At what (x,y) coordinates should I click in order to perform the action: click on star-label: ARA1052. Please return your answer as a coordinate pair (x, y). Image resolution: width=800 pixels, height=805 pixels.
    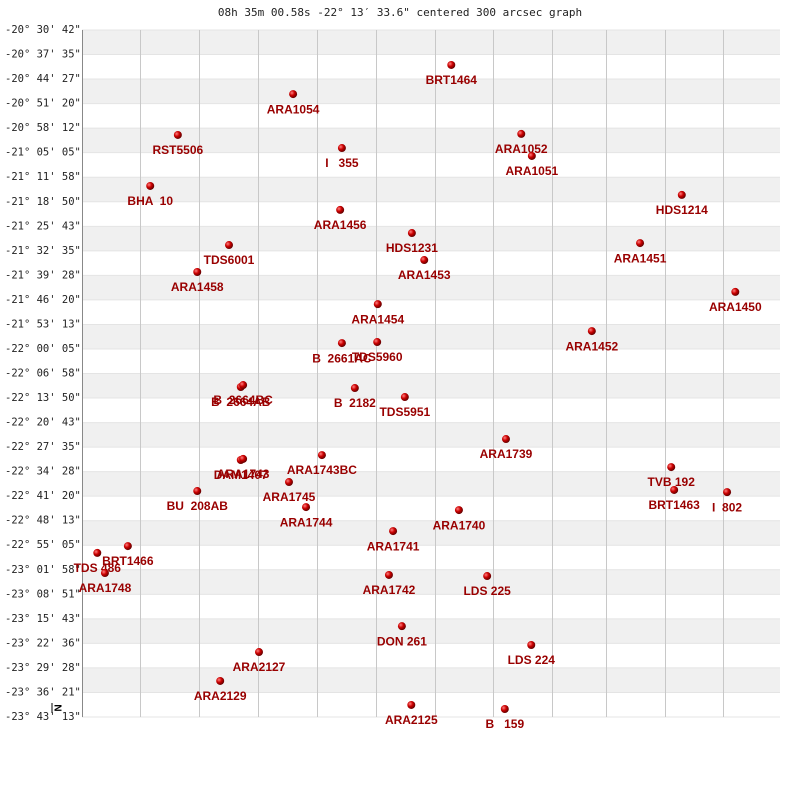
    Looking at the image, I should click on (521, 149).